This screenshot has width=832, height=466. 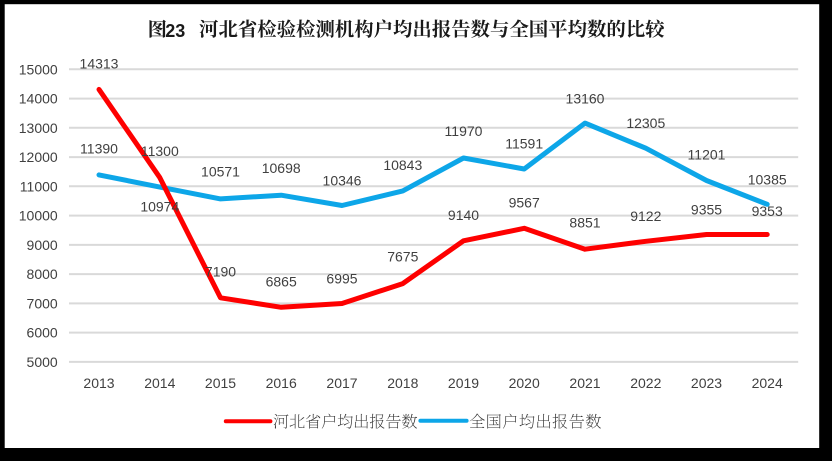 What do you see at coordinates (98, 383) in the screenshot?
I see `svg-text: 2013` at bounding box center [98, 383].